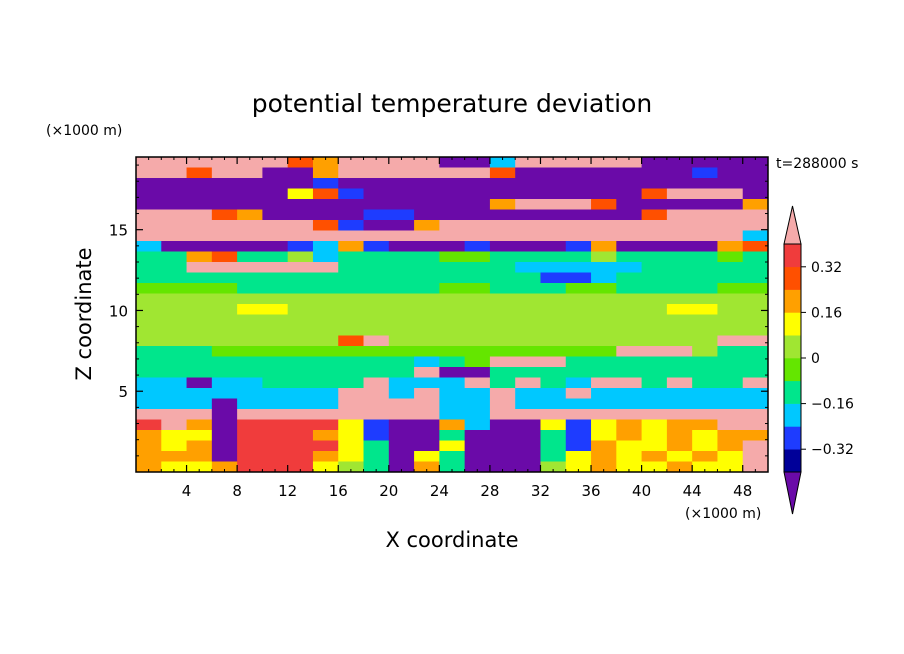 Image resolution: width=904 pixels, height=654 pixels. Describe the element at coordinates (641, 491) in the screenshot. I see `x-tick-label: 40` at that location.